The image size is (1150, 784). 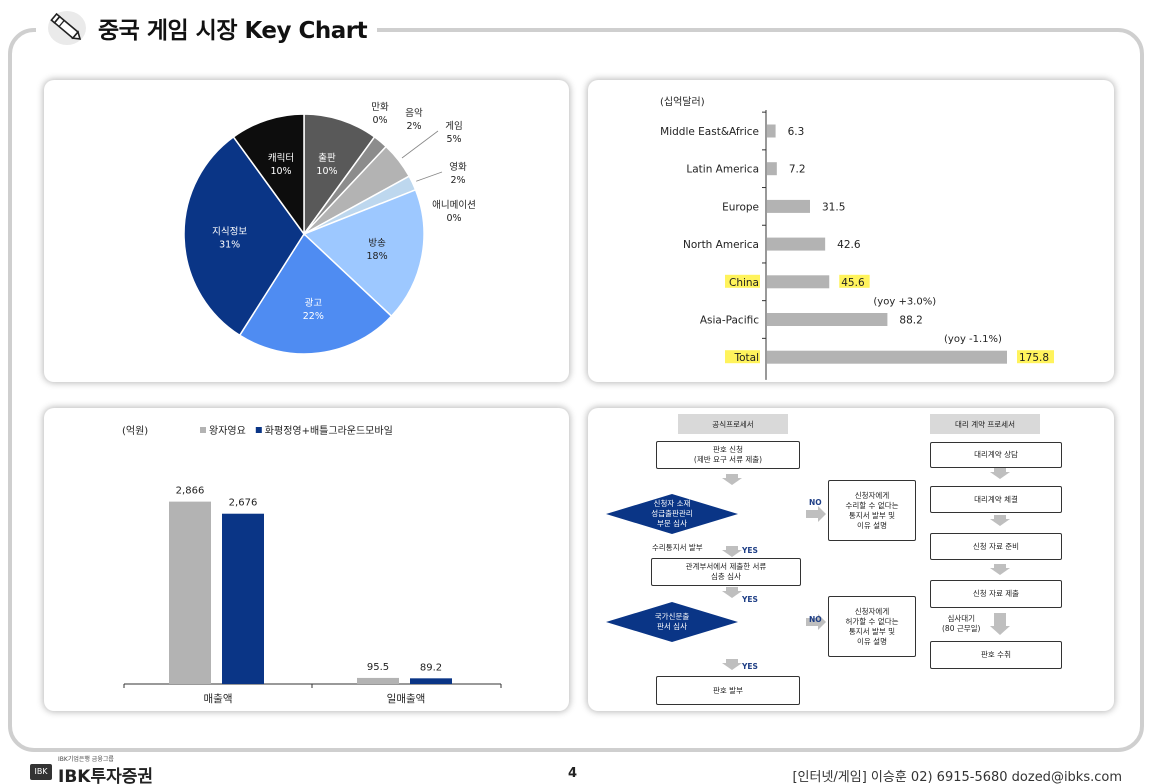 What do you see at coordinates (910, 321) in the screenshot?
I see `value-label: 88.2` at bounding box center [910, 321].